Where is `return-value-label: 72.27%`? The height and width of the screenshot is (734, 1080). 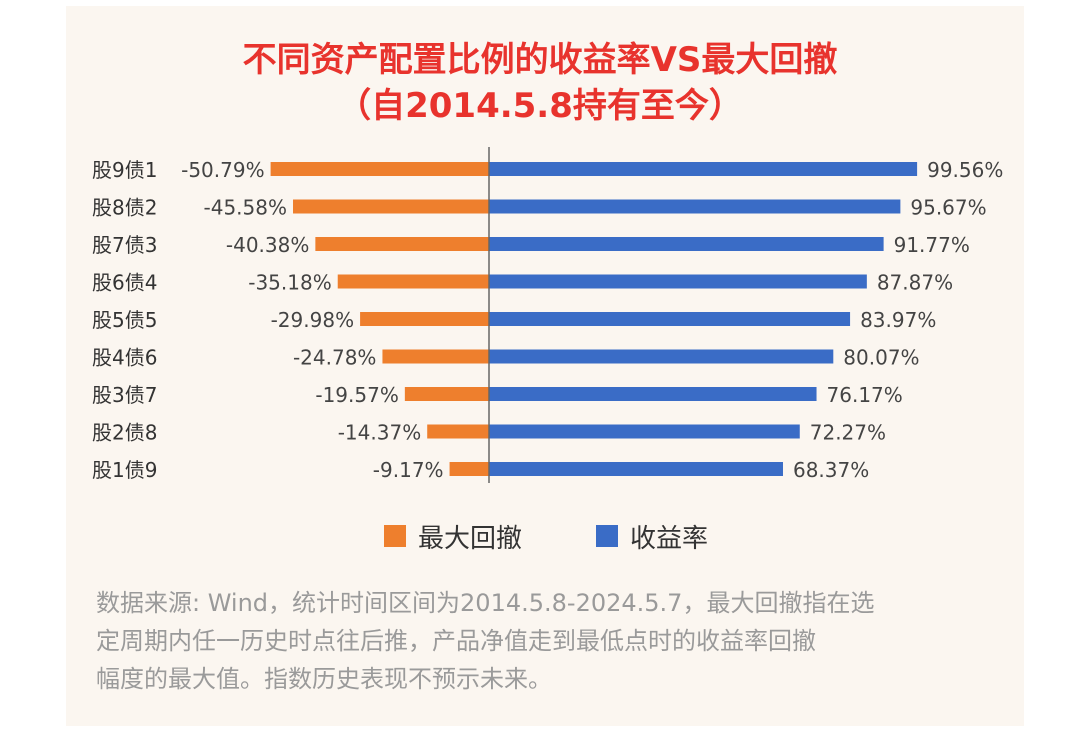 return-value-label: 72.27% is located at coordinates (848, 433).